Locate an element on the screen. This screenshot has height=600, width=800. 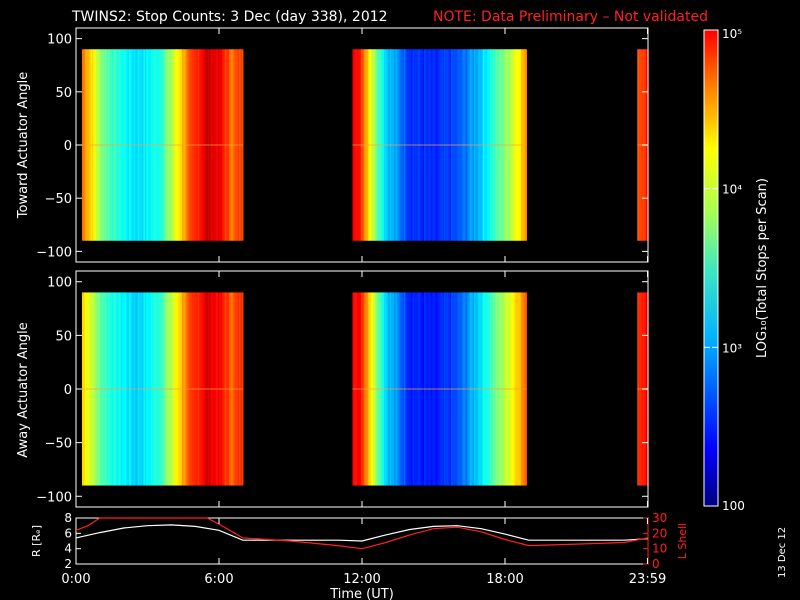
x-tick-label: 18:00 is located at coordinates (504, 579).